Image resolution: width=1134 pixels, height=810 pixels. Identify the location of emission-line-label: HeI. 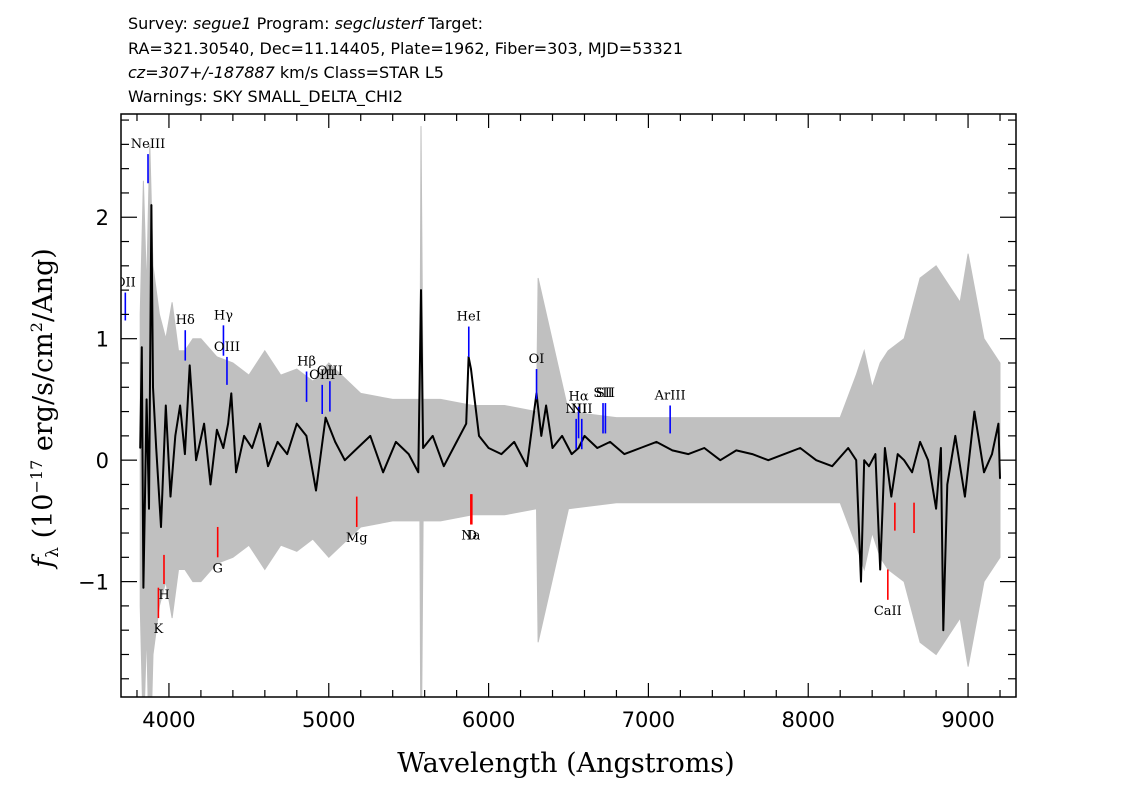
(469, 317).